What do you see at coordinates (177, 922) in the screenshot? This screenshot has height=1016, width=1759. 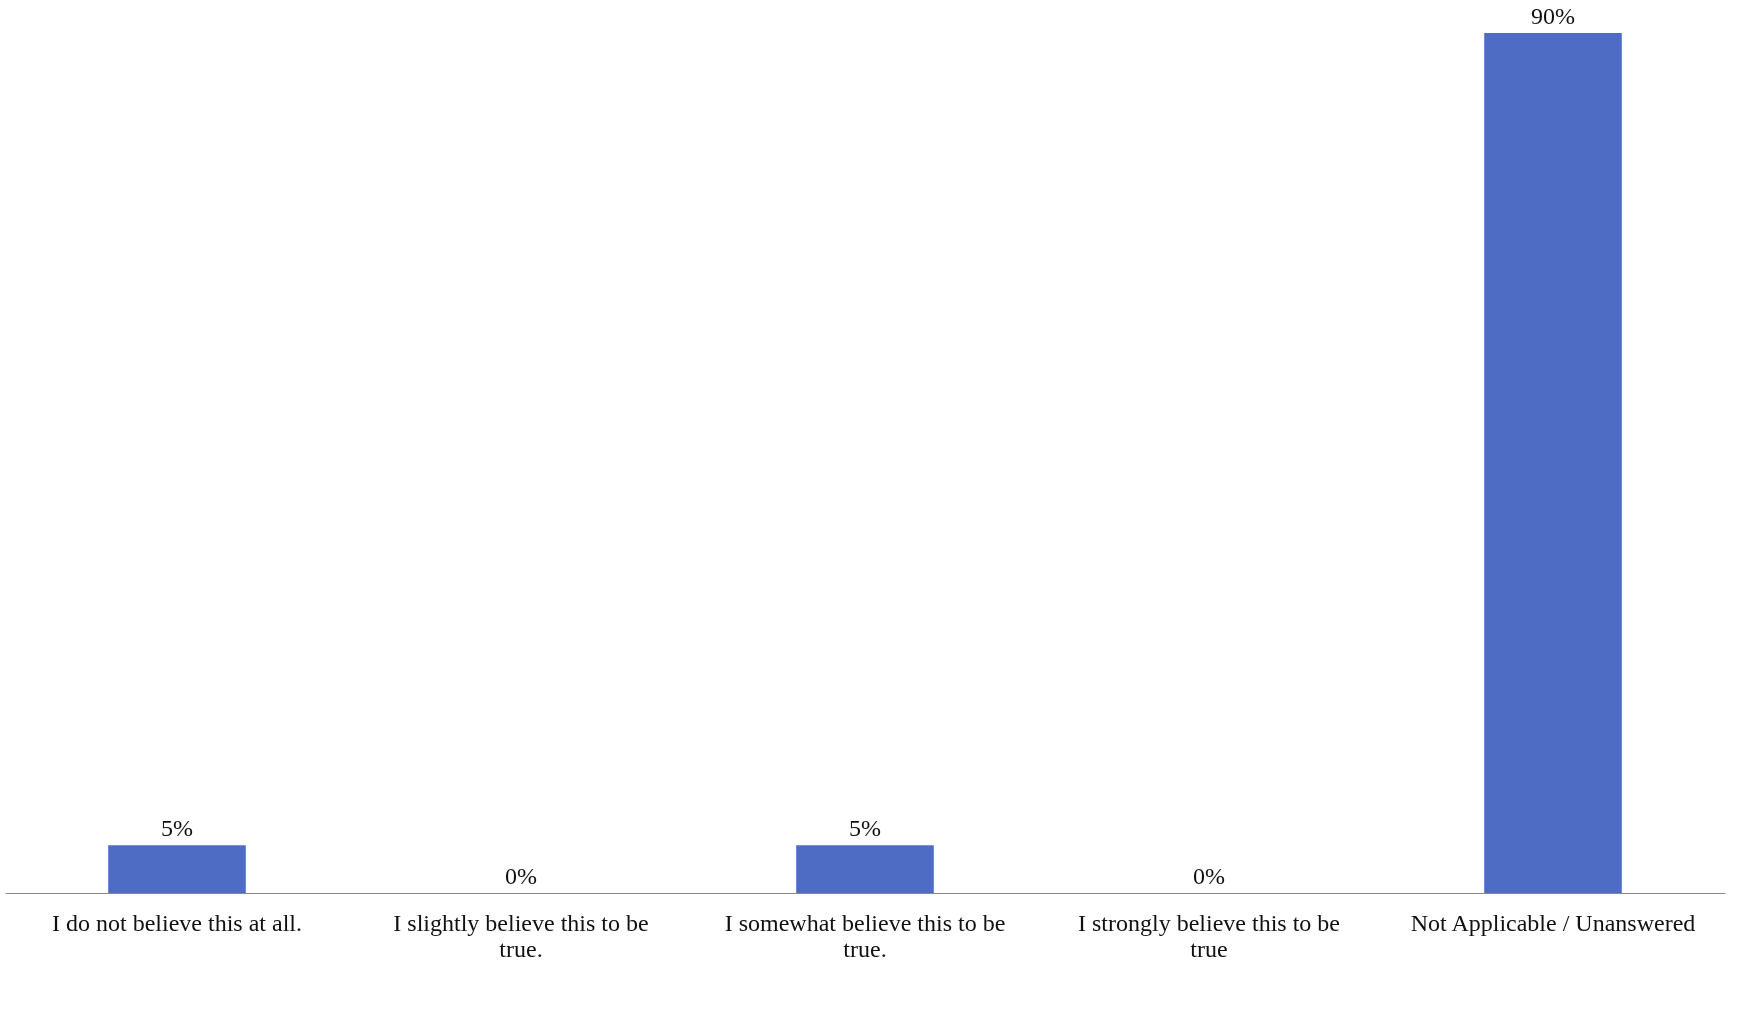 I see `x-tick-label: I do not believe this at all.` at bounding box center [177, 922].